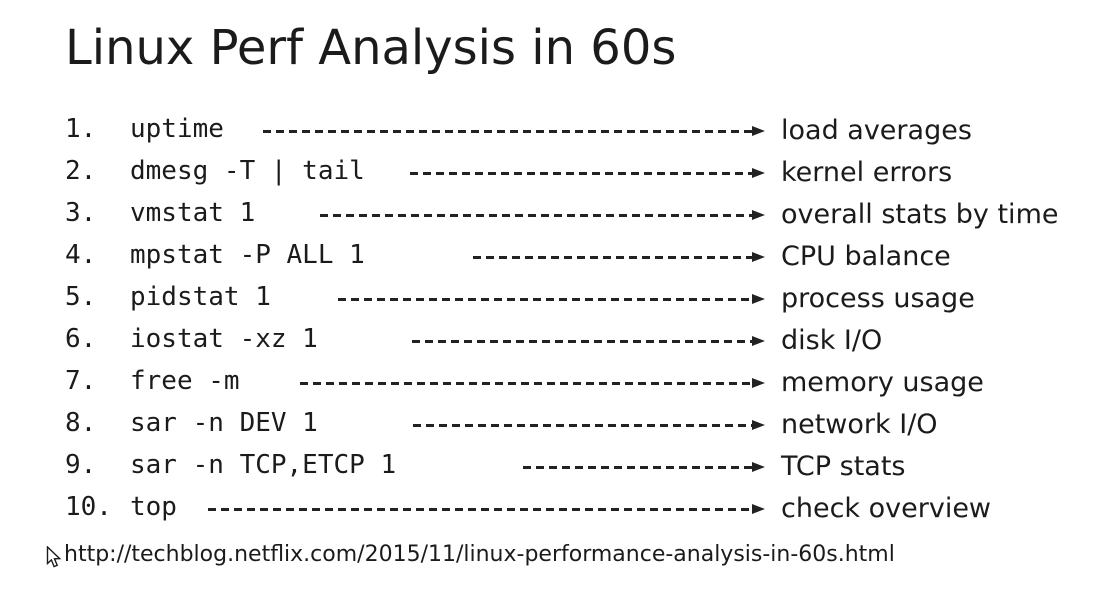 This screenshot has height=609, width=1116. I want to click on step-number: 7., so click(81, 380).